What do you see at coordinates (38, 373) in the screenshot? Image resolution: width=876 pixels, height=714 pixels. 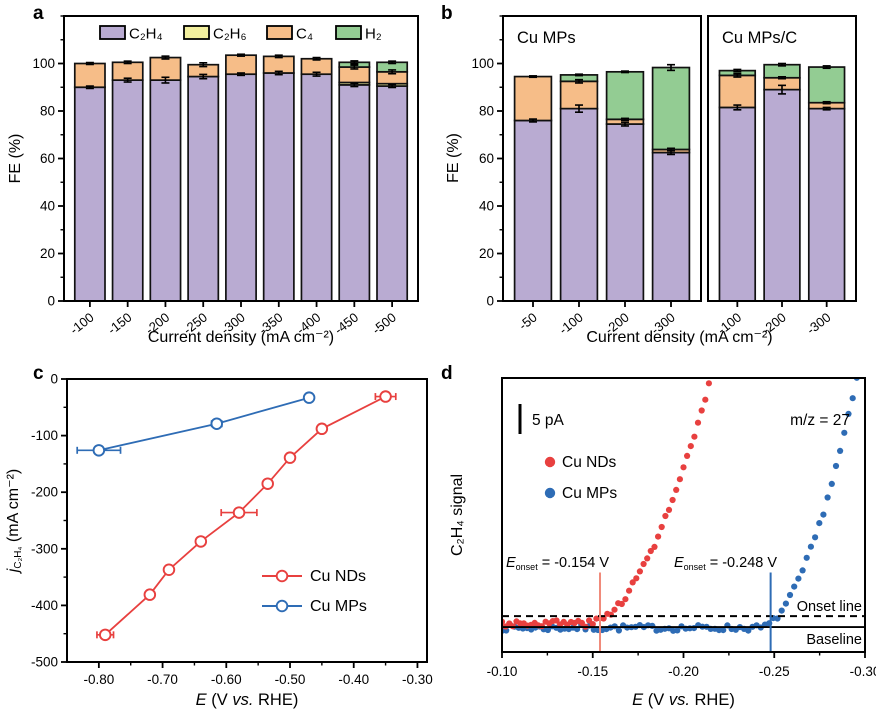 I see `panel-c-label: c` at bounding box center [38, 373].